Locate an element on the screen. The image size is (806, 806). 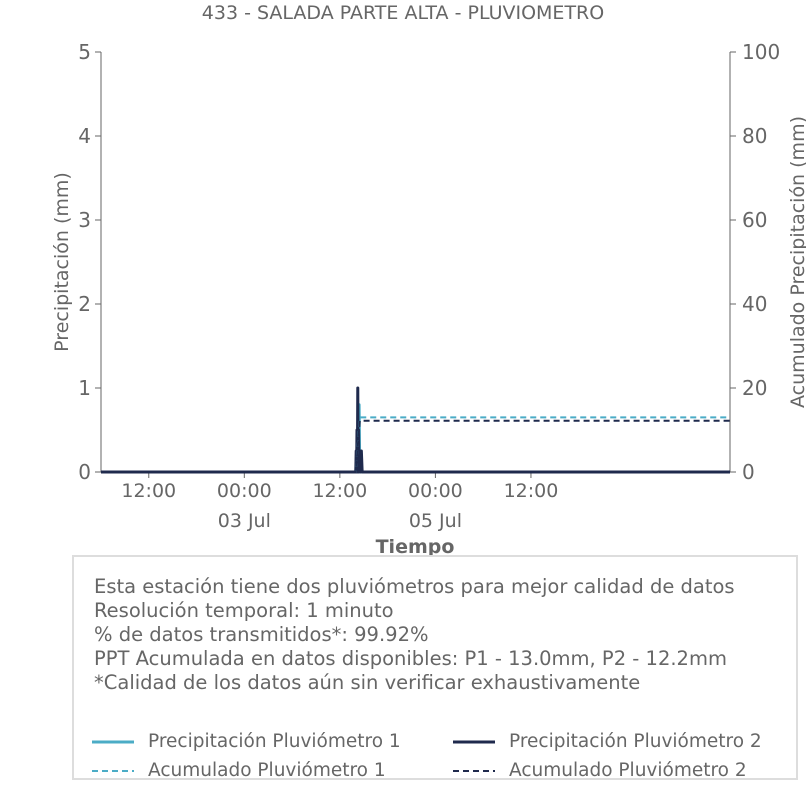
info-line-resolution: Resolución temporal: 1 minuto is located at coordinates (244, 610).